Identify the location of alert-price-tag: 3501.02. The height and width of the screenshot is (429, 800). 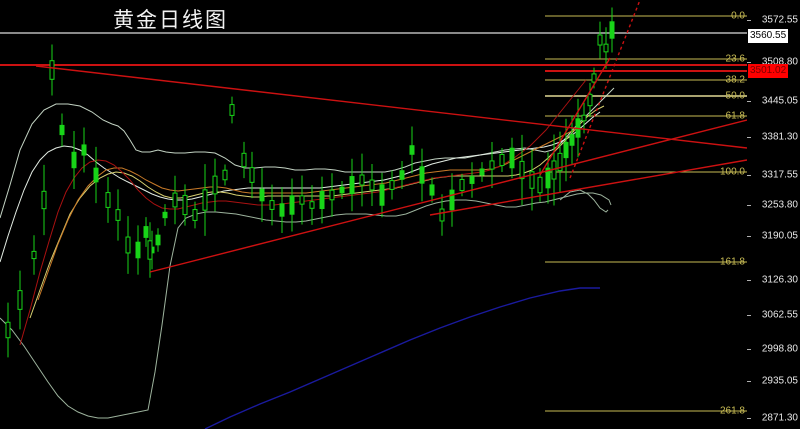
(768, 71).